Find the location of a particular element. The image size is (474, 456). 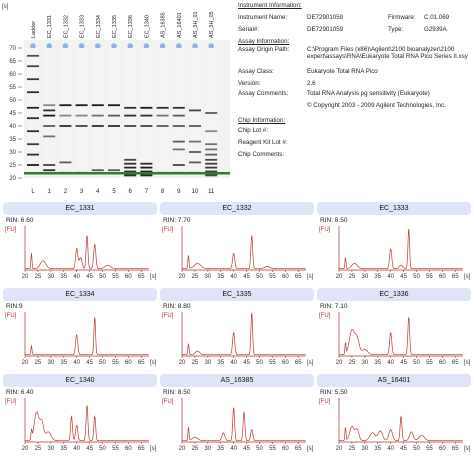

panel-title: AS_16385 is located at coordinates (237, 380).